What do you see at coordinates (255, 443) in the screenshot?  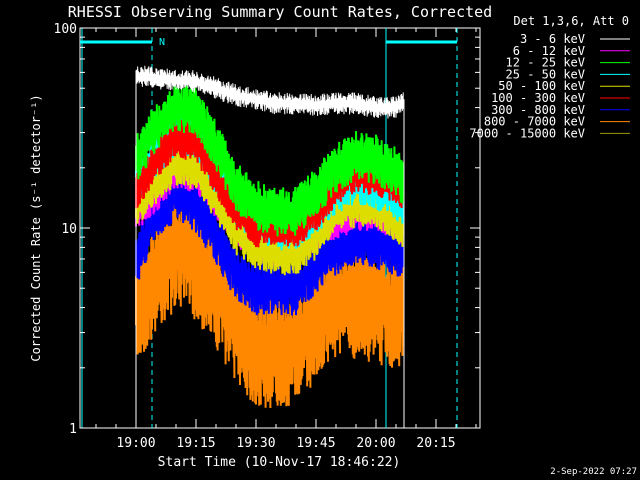 I see `x-tick-label: 19:30` at bounding box center [255, 443].